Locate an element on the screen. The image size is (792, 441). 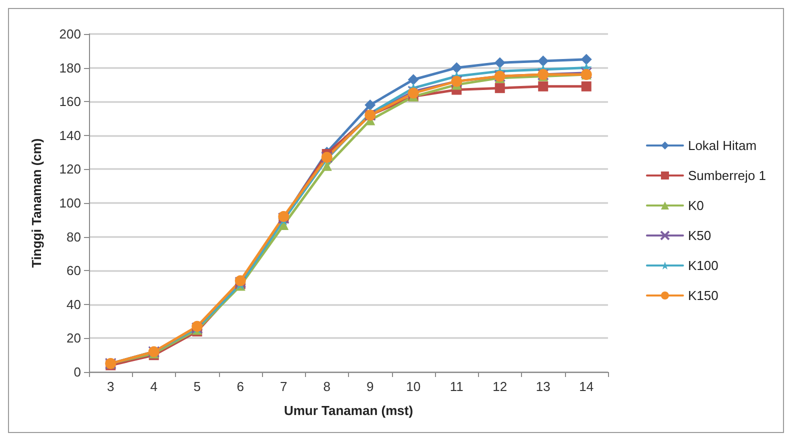
y-tick-label: 0 is located at coordinates (77, 372).